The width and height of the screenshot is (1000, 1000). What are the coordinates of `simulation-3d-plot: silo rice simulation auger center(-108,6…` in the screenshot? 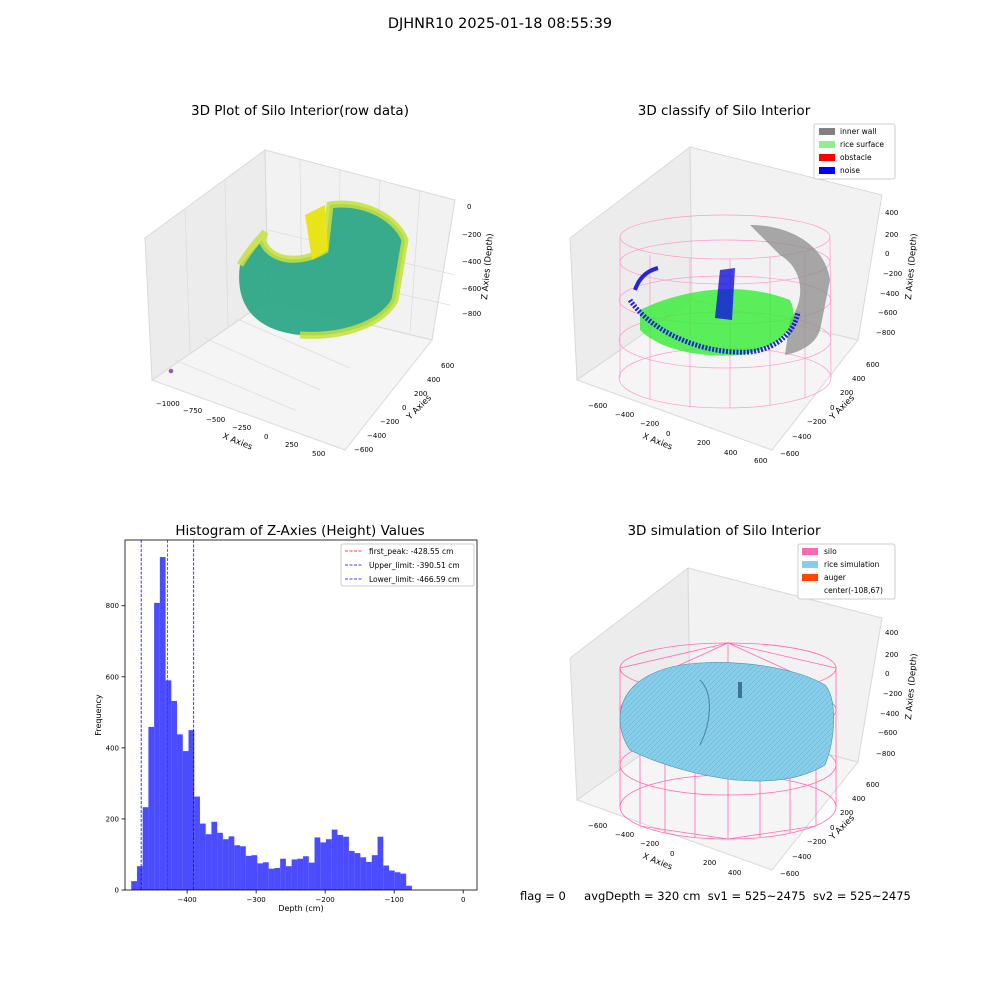 It's located at (744, 710).